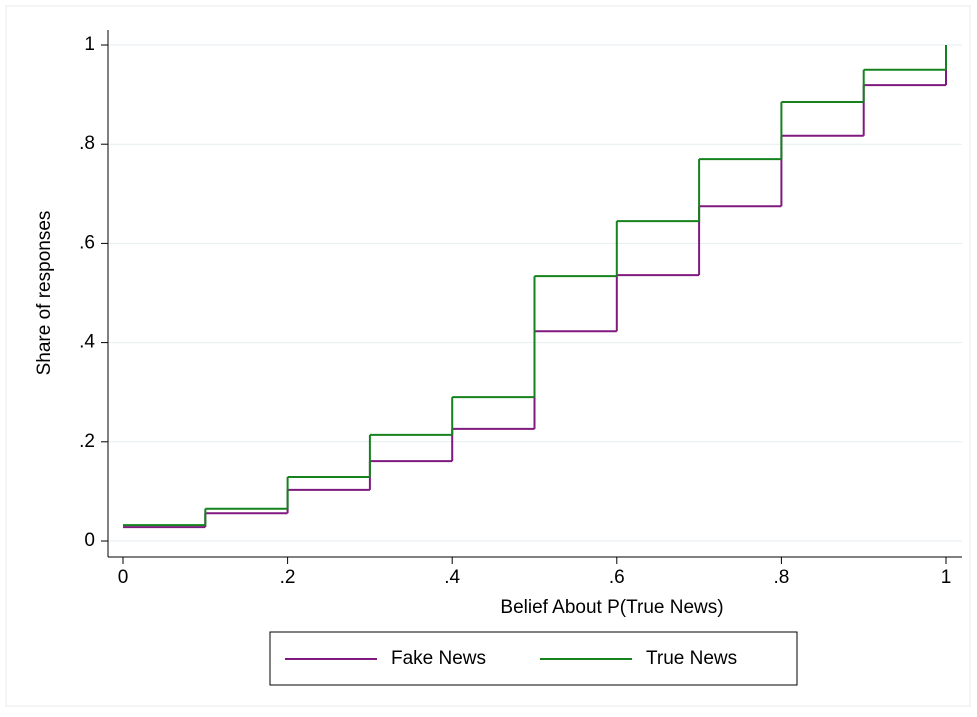  Describe the element at coordinates (781, 577) in the screenshot. I see `x-tick-label: .8` at that location.